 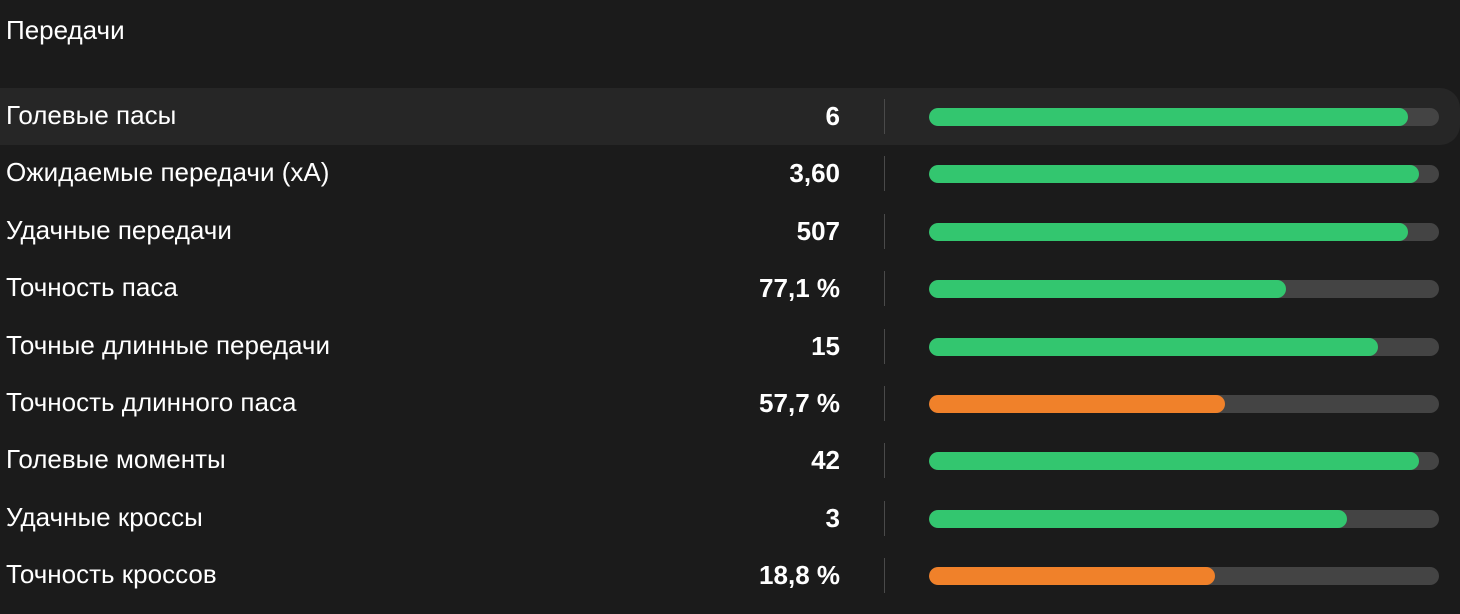 I want to click on stat-value: 6, so click(x=832, y=116).